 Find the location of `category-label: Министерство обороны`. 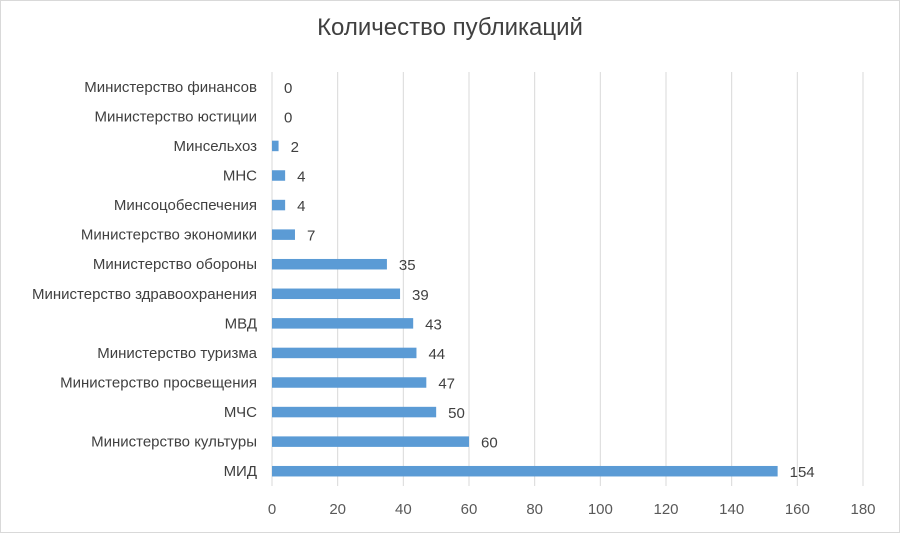

category-label: Министерство обороны is located at coordinates (175, 264).